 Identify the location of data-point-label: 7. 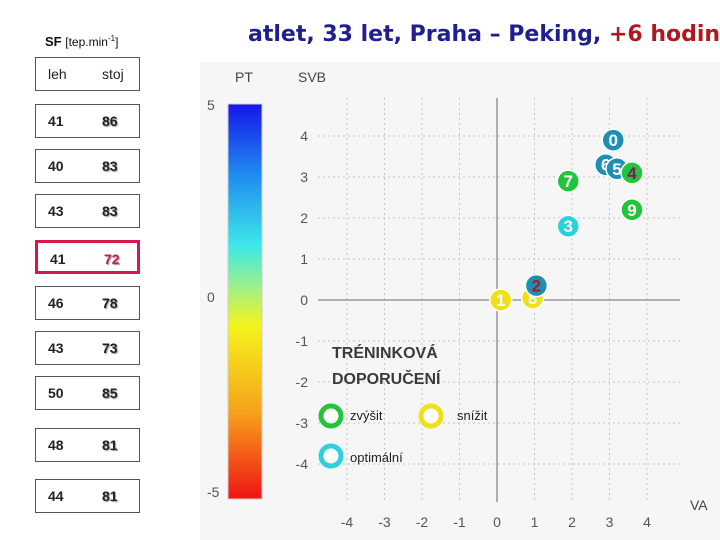
(568, 181).